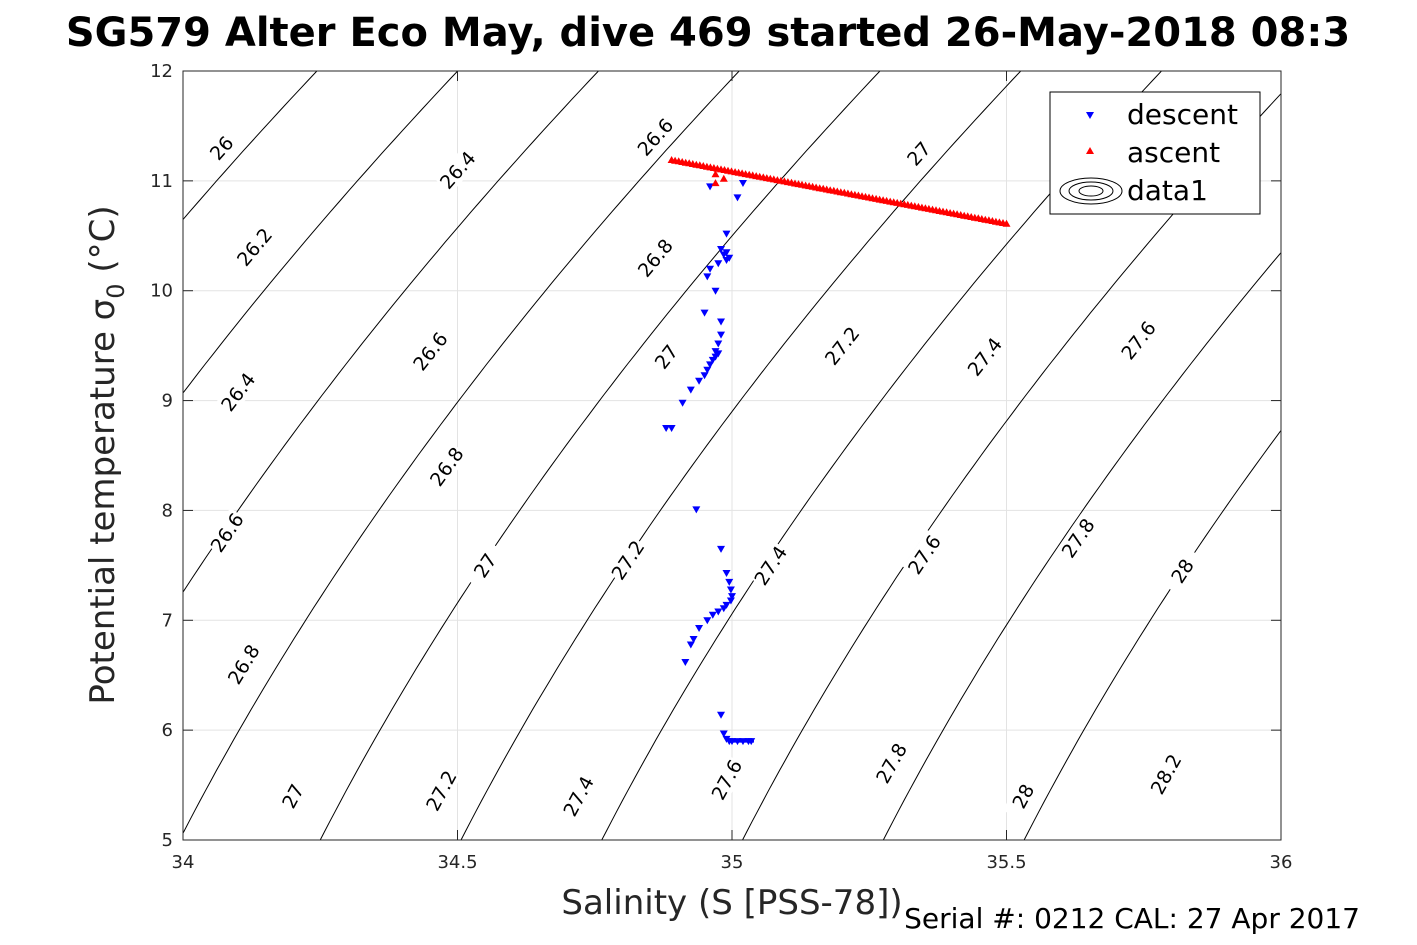 Image resolution: width=1417 pixels, height=945 pixels. I want to click on x-axis-label: Salinity (S [PSS-78]), so click(731, 903).